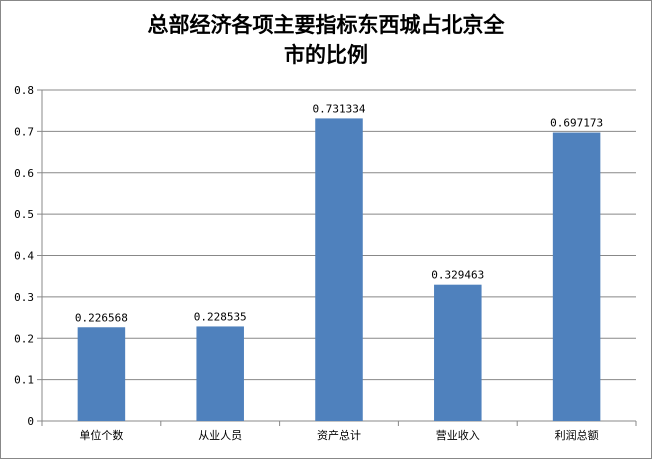 This screenshot has width=652, height=459. What do you see at coordinates (326, 54) in the screenshot?
I see `chart-title-line-2: 市的比例` at bounding box center [326, 54].